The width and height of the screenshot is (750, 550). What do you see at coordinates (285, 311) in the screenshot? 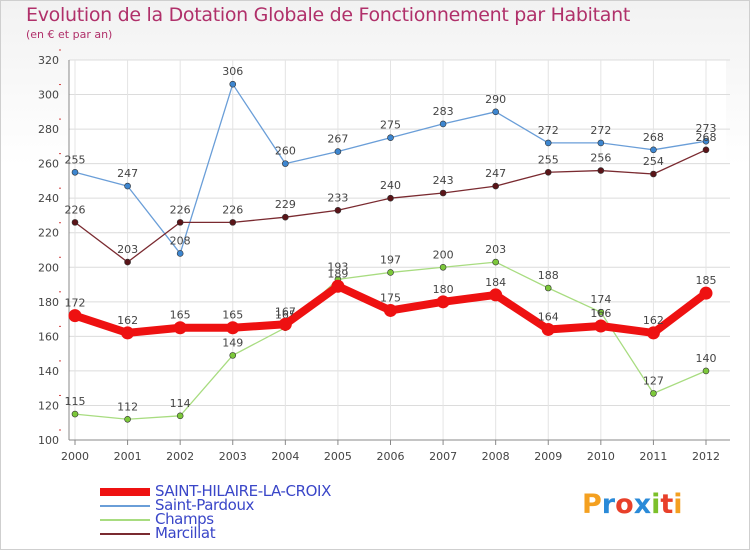
I see `data-label-saint-hilaire-la-croix: 167` at bounding box center [285, 311].